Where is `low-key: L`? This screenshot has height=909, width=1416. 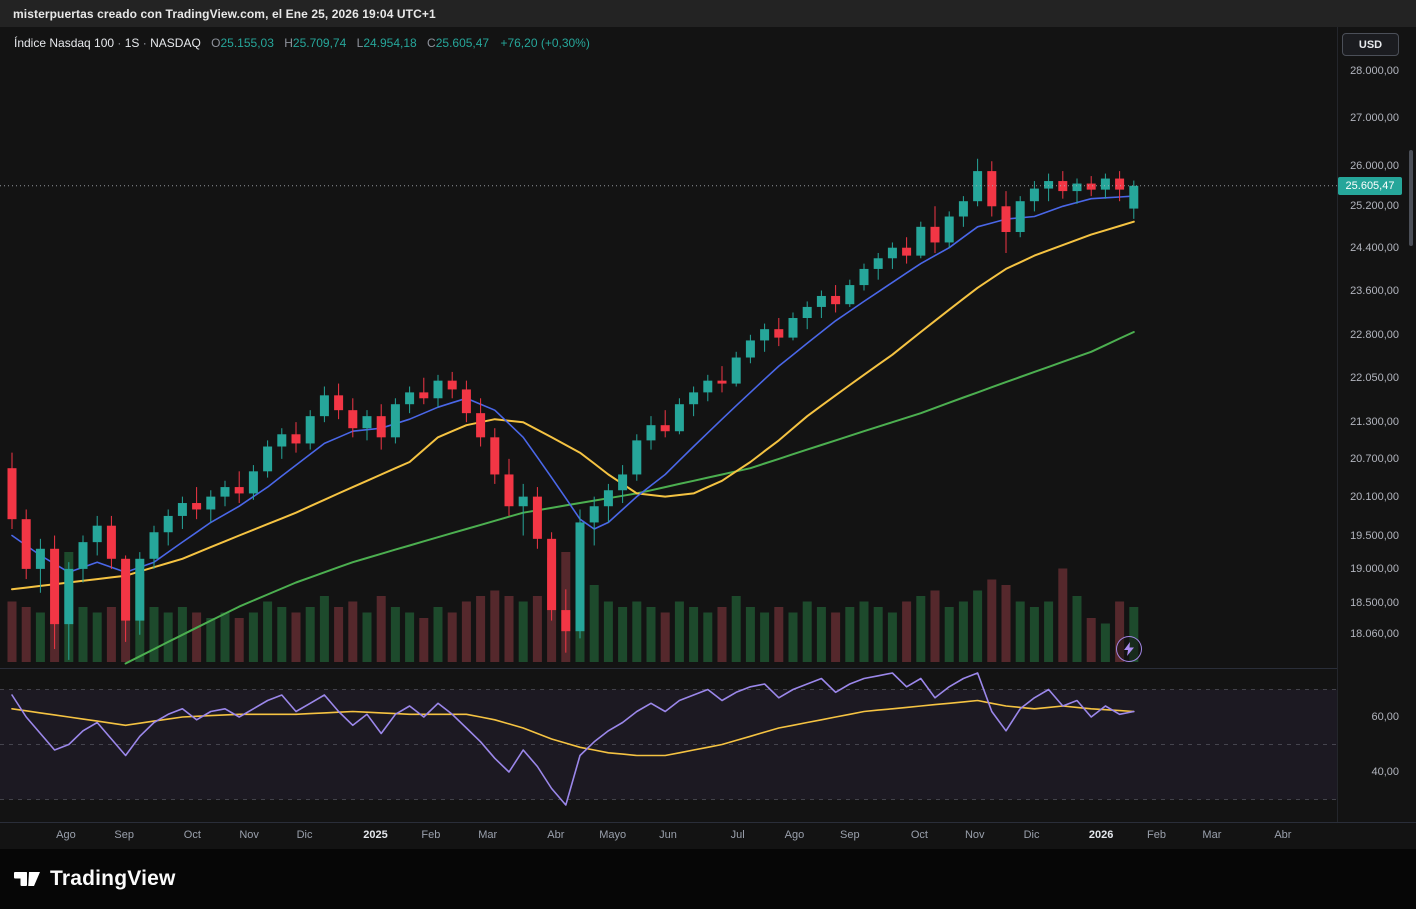
low-key: L is located at coordinates (360, 43).